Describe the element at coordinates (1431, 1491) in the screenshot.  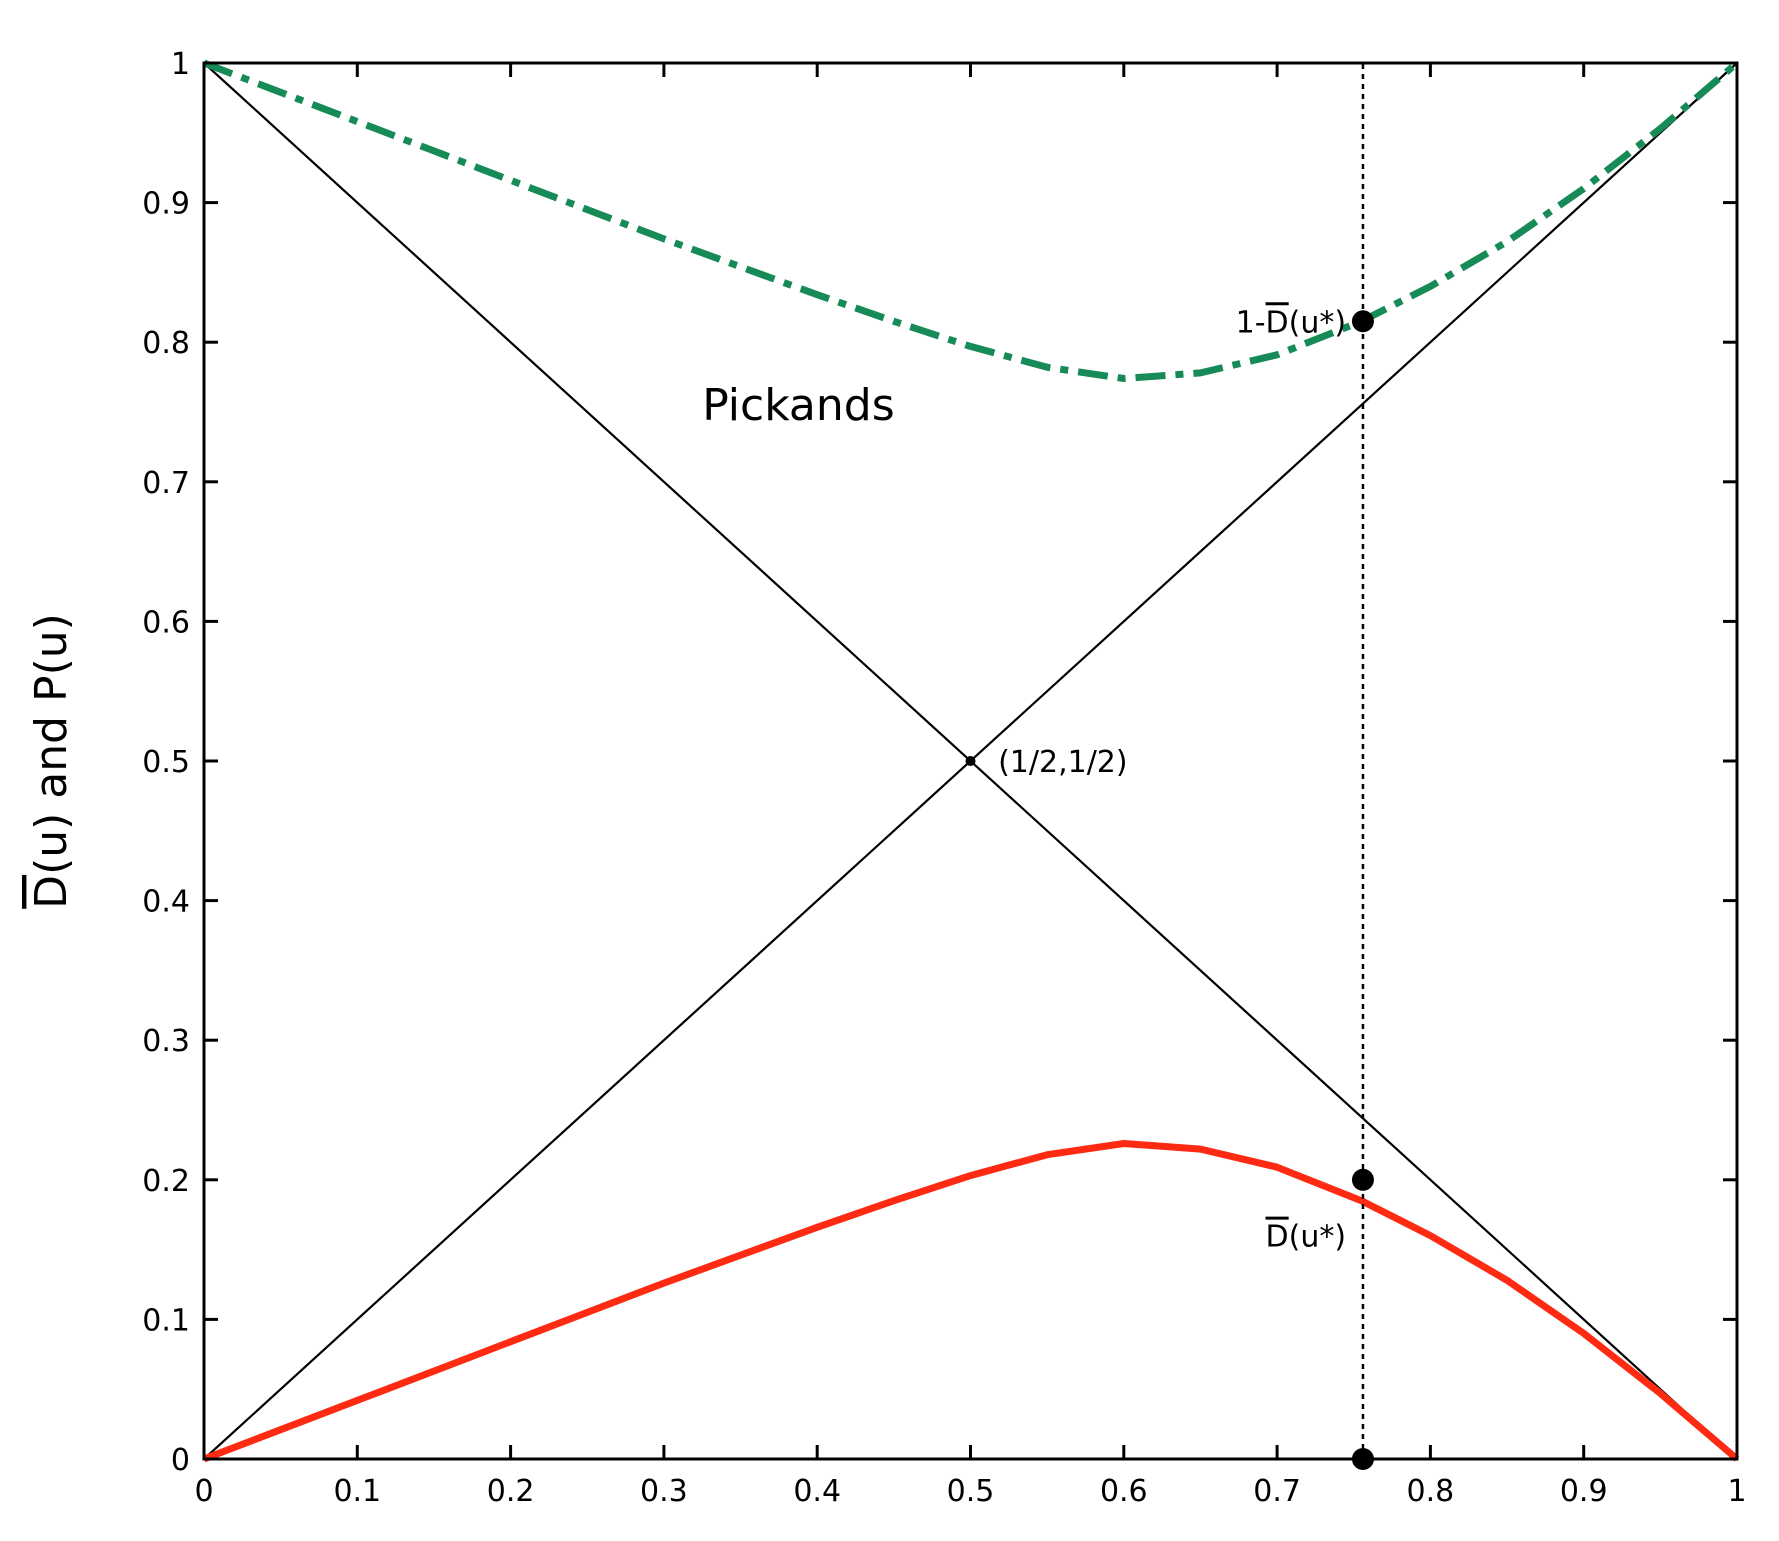
I see `x-tick-label: 0.8` at that location.